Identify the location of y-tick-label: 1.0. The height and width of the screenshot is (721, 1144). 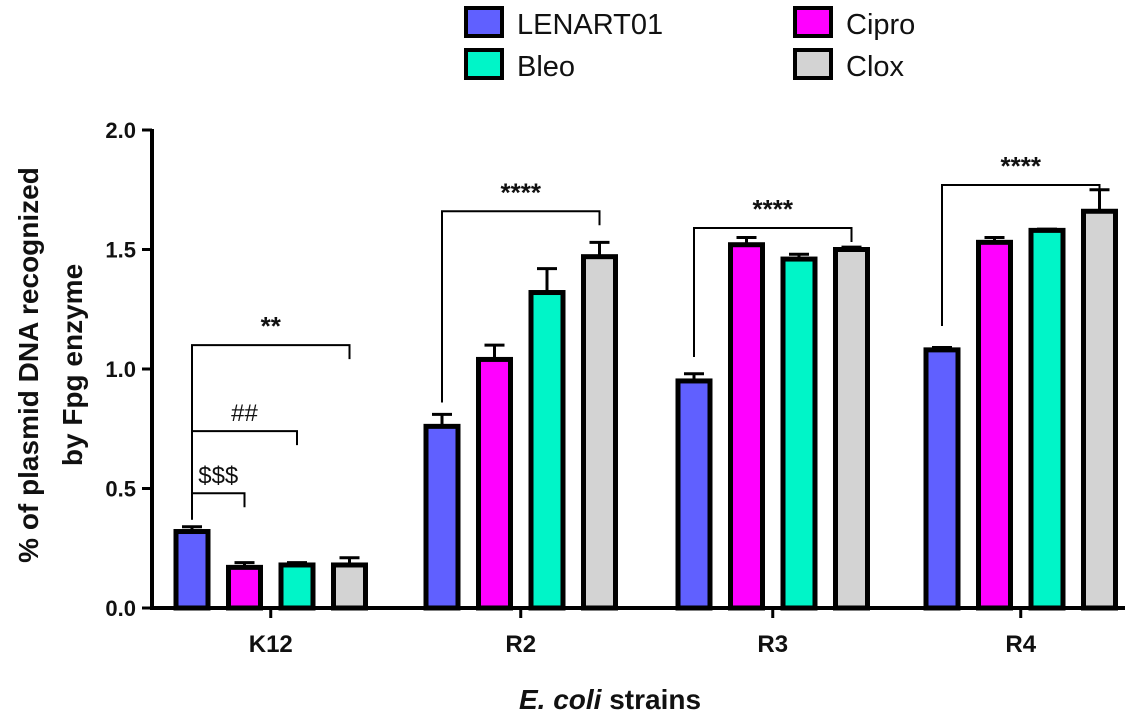
(120, 369).